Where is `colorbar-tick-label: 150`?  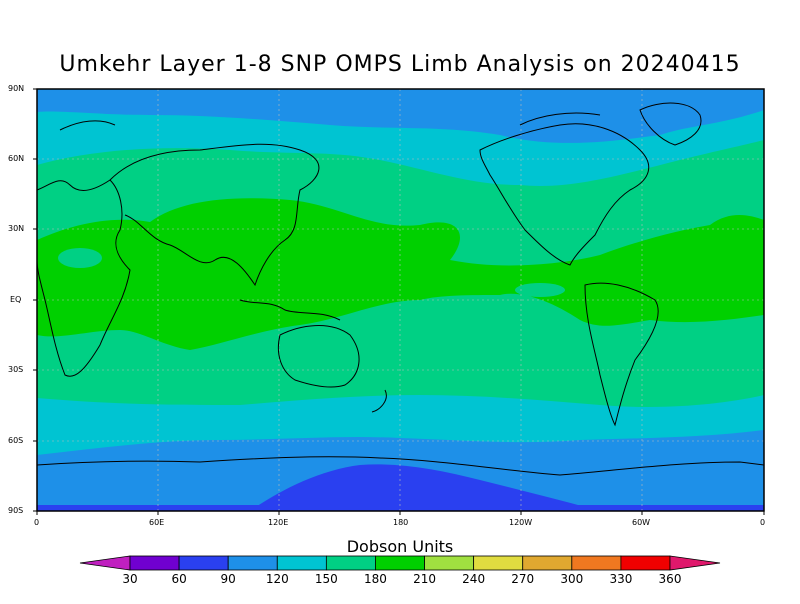 colorbar-tick-label: 150 is located at coordinates (326, 579).